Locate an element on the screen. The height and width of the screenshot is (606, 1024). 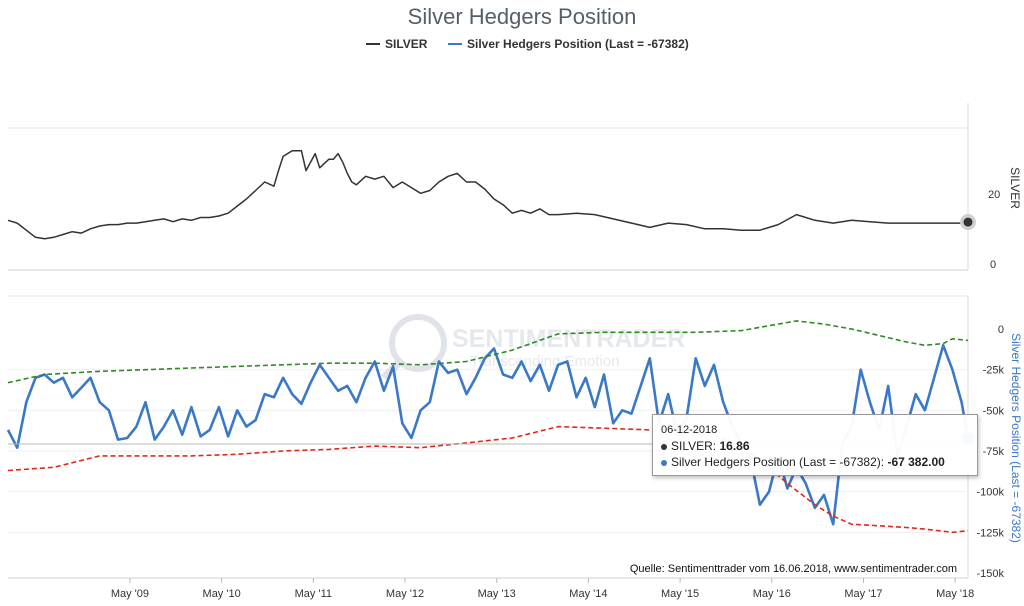
y-tick-bottom: -125k is located at coordinates (990, 533).